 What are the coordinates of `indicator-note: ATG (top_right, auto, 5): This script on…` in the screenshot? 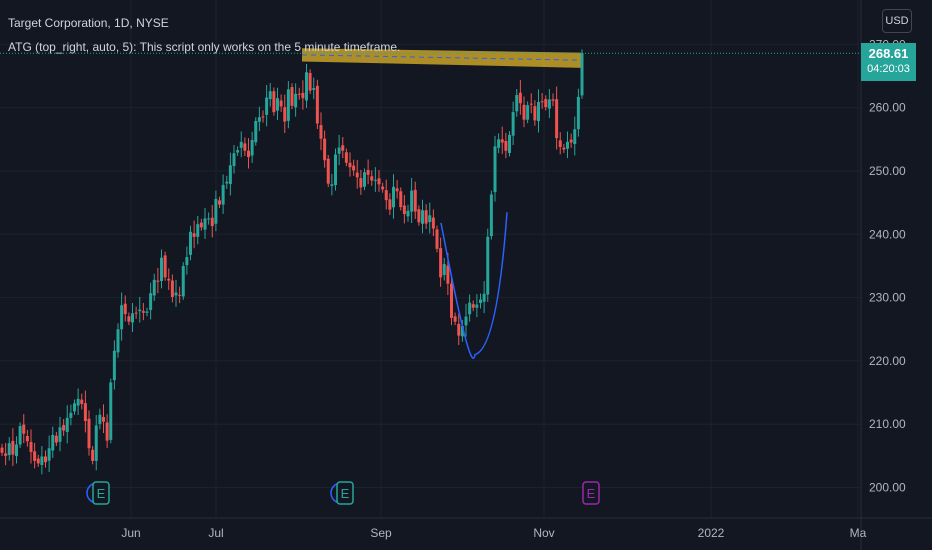 It's located at (204, 47).